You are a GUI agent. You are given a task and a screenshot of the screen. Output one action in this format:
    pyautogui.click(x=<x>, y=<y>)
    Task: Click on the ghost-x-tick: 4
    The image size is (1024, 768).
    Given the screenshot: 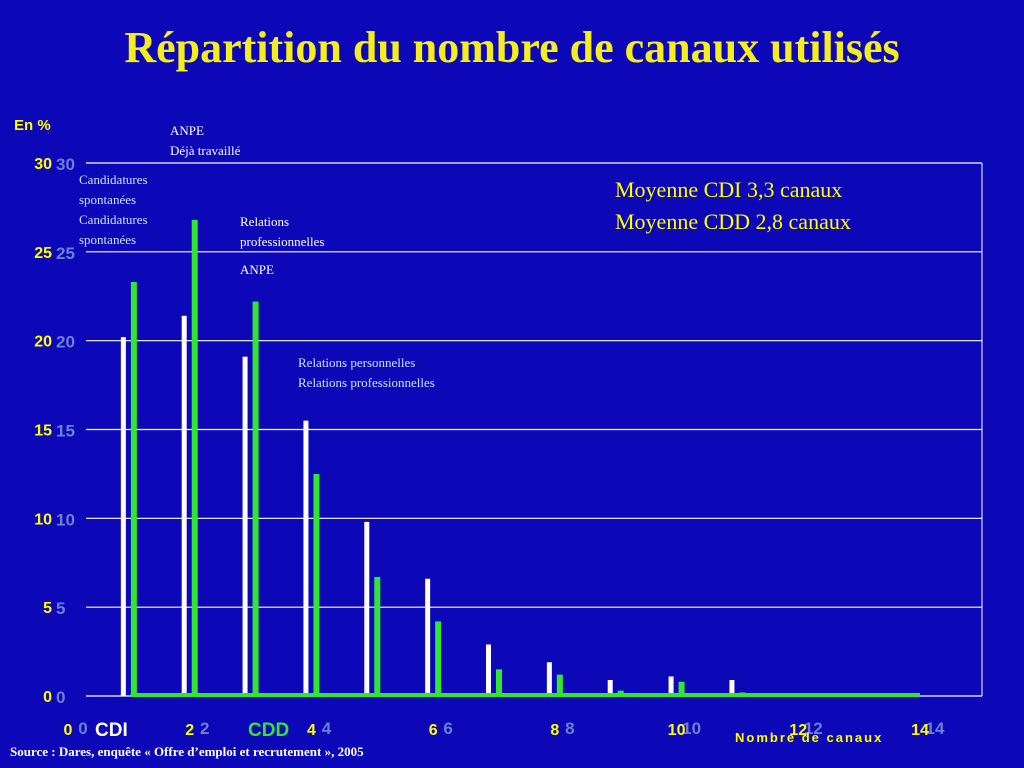 What is the action you would take?
    pyautogui.click(x=327, y=728)
    